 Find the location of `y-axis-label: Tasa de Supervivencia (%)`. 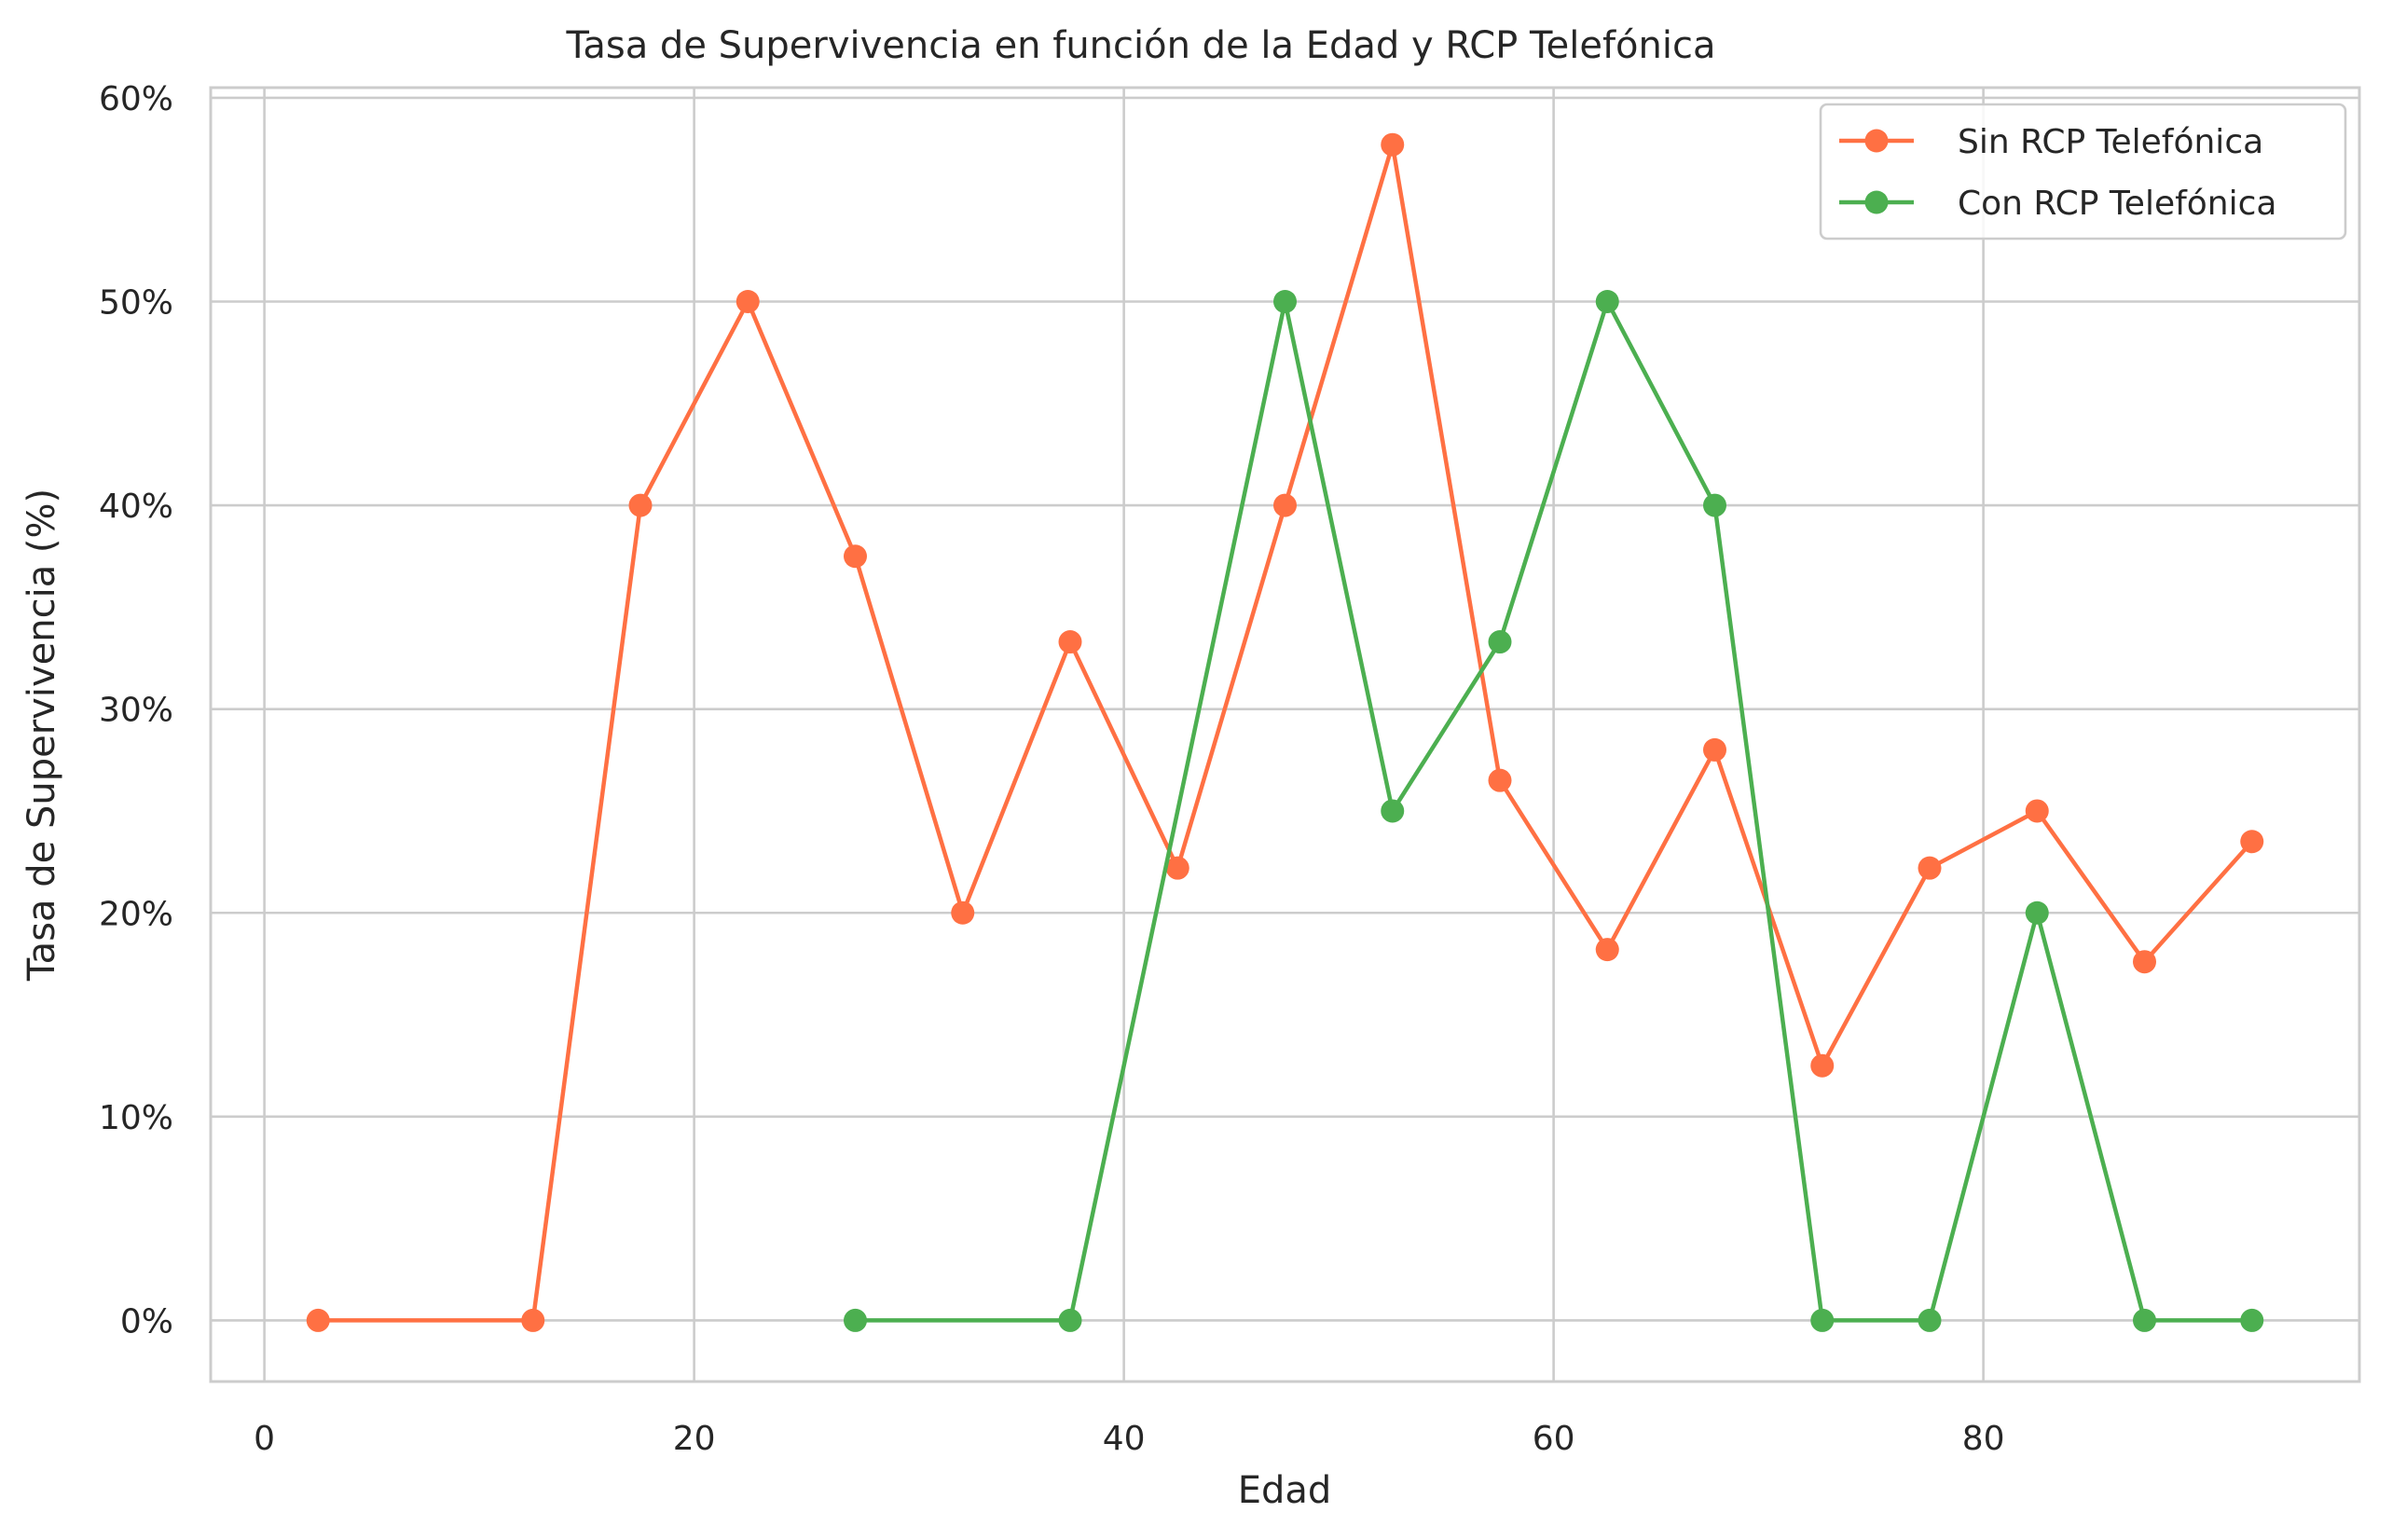

y-axis-label: Tasa de Supervivencia (%) is located at coordinates (42, 735).